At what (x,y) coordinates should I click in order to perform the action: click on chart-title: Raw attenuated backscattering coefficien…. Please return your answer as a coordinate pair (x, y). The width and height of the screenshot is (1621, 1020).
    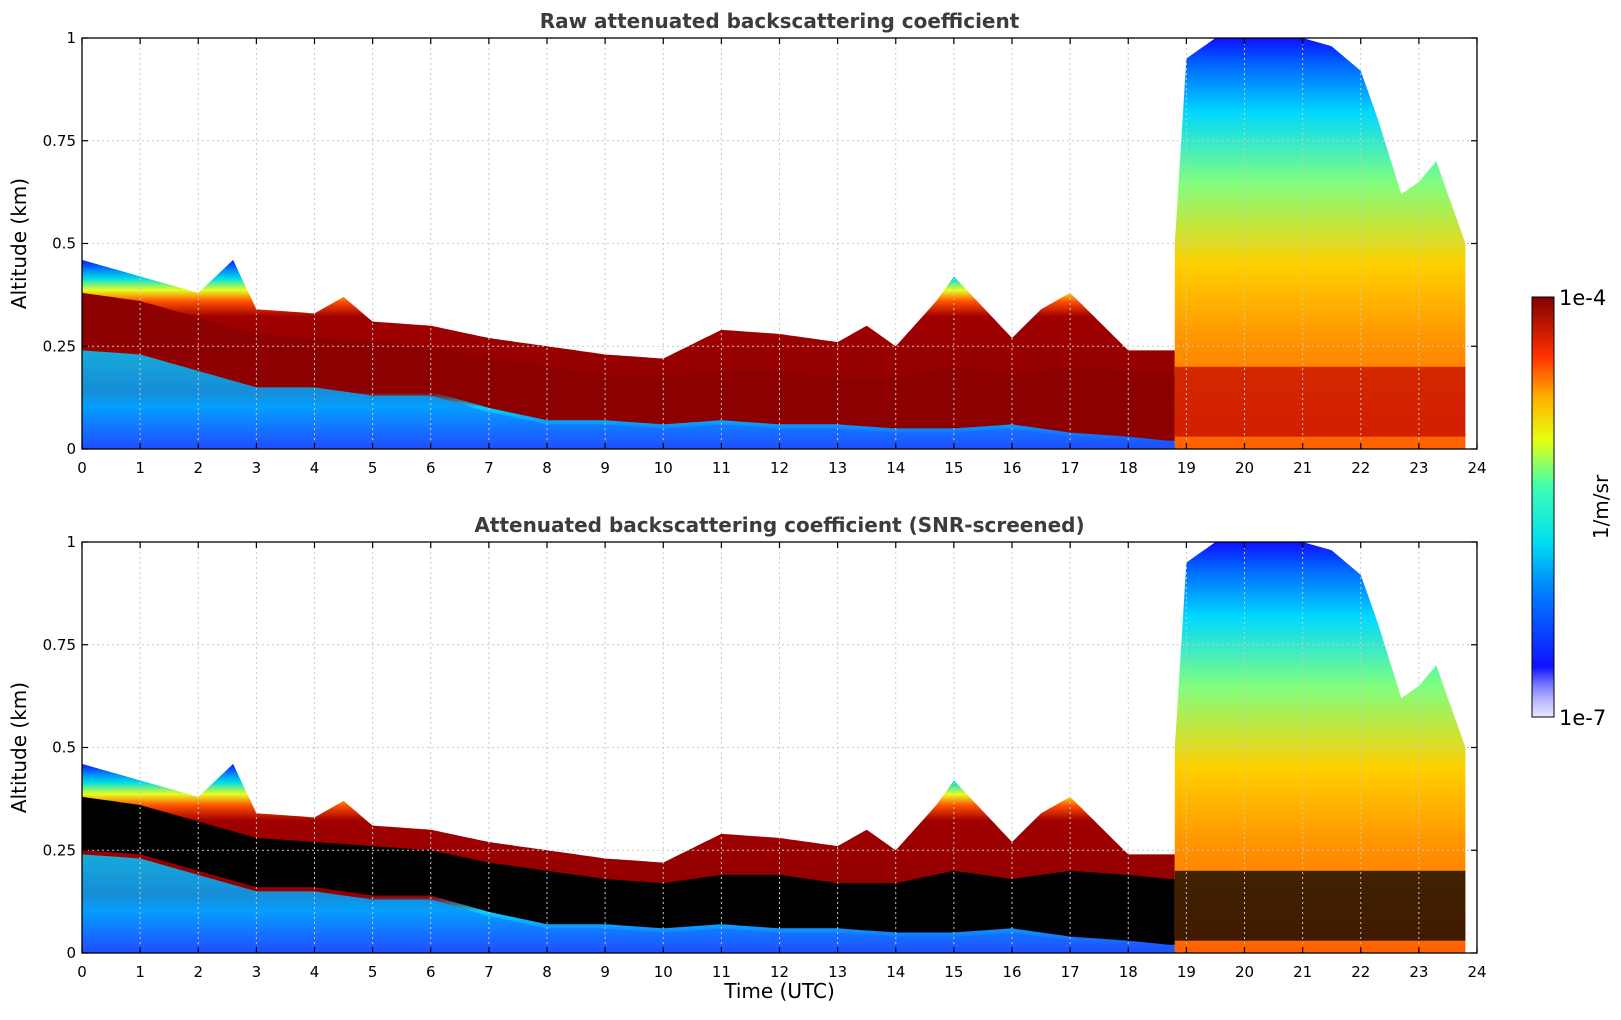
    Looking at the image, I should click on (780, 21).